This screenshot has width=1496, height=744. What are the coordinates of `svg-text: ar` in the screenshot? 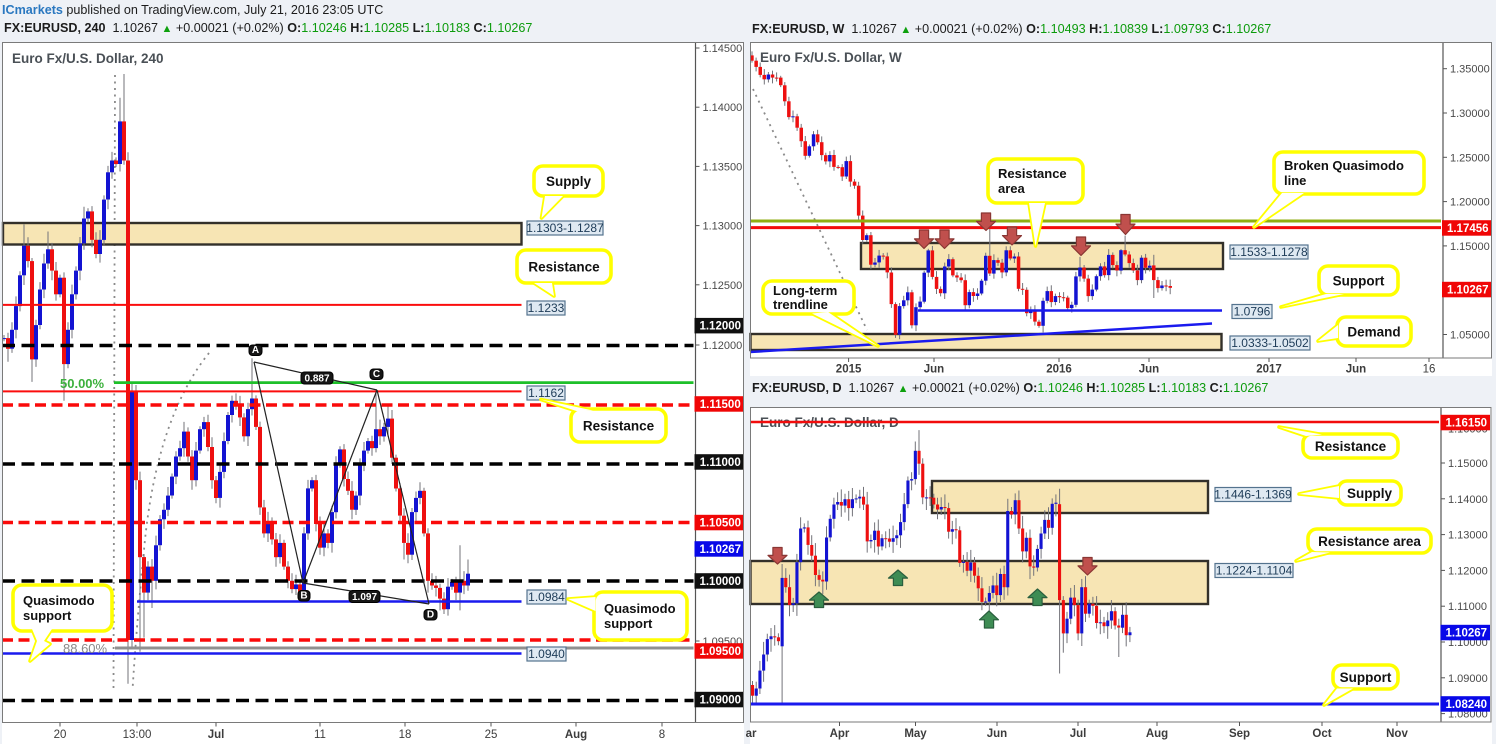 It's located at (751, 734).